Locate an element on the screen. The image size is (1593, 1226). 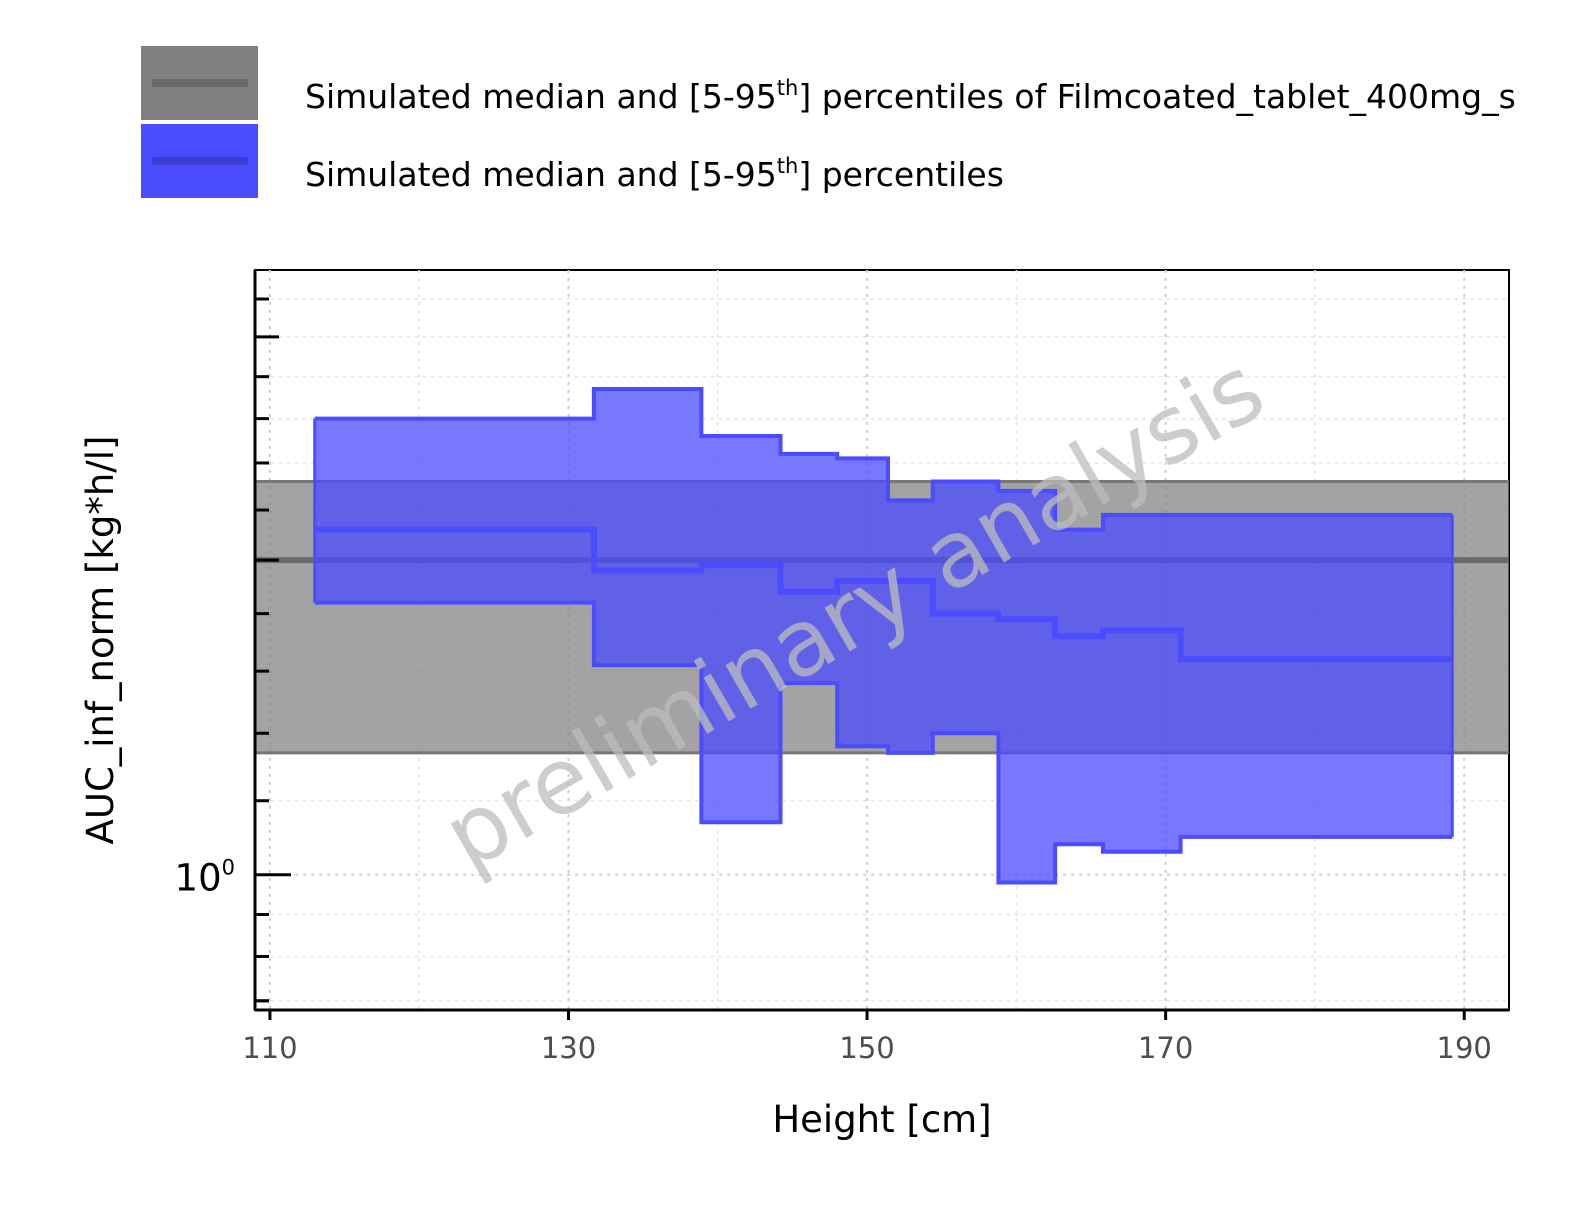
x-axis-title: Height [cm] is located at coordinates (881, 1119).